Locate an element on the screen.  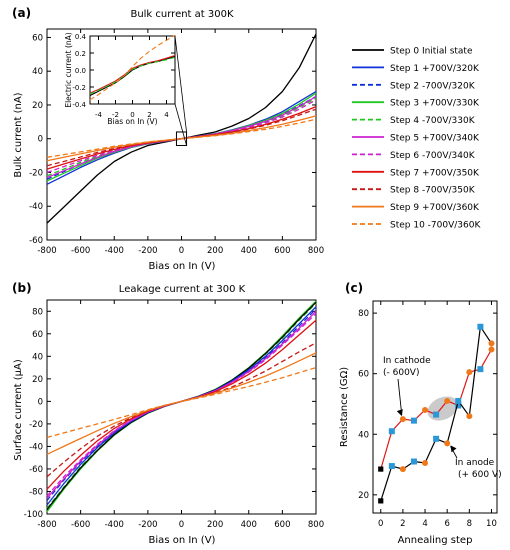
legend-label-4: Step 4 -700V/330K is located at coordinates (433, 121).